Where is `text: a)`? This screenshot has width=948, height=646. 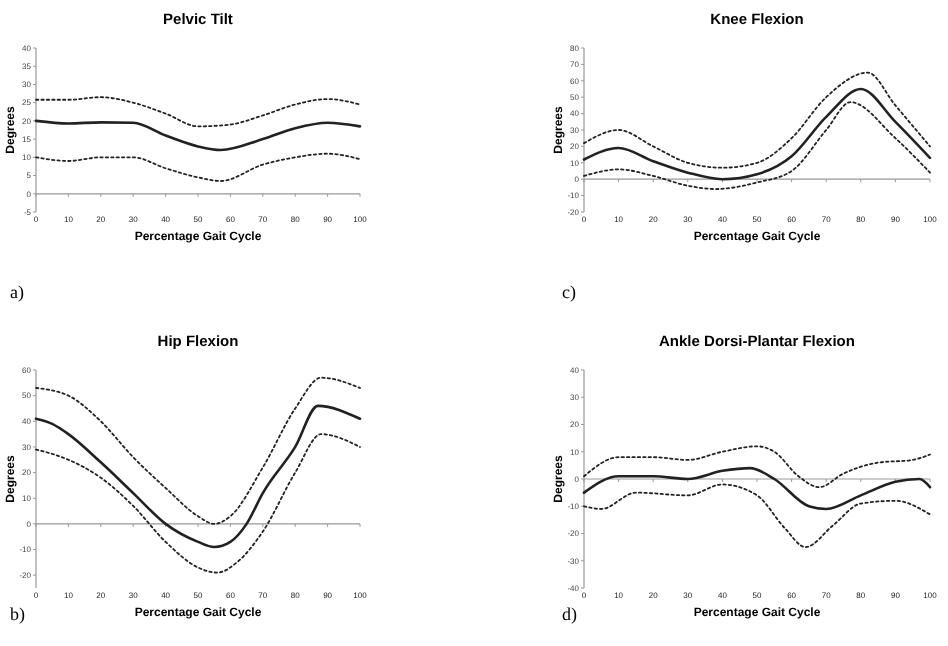 text: a) is located at coordinates (17, 292).